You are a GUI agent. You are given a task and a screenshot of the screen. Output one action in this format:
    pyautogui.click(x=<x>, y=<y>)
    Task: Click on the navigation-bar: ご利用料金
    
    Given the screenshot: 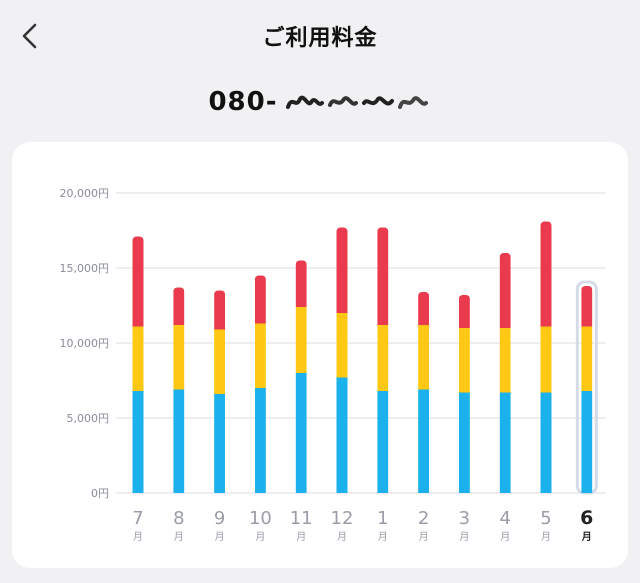 What is the action you would take?
    pyautogui.click(x=320, y=37)
    